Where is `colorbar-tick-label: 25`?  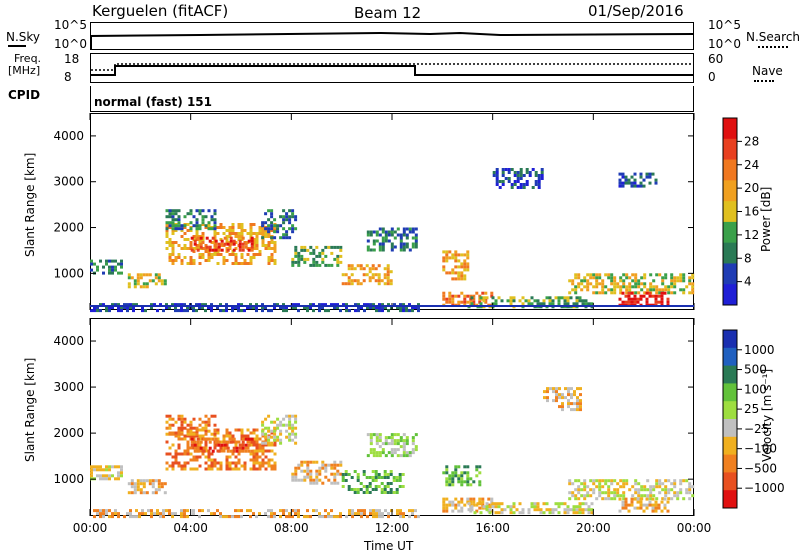 colorbar-tick-label: 25 is located at coordinates (751, 409).